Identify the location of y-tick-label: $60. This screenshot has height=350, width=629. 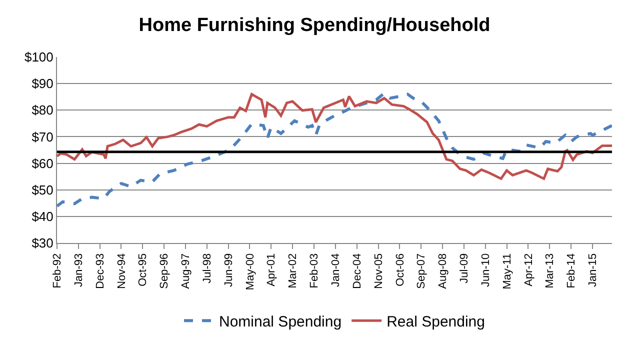
(43, 163).